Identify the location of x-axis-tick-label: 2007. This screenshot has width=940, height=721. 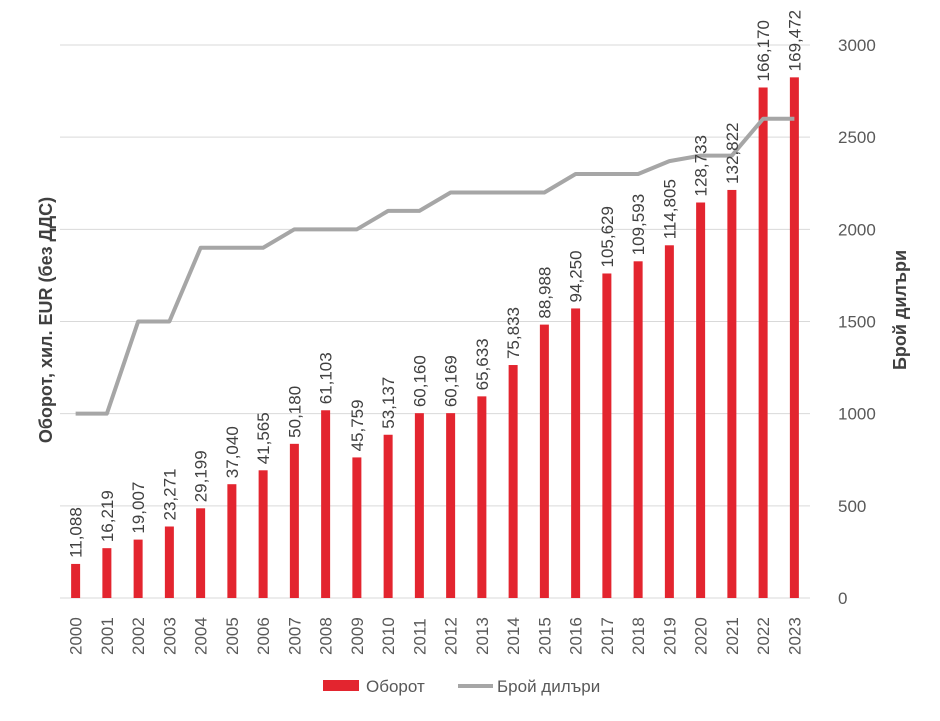
(294, 636).